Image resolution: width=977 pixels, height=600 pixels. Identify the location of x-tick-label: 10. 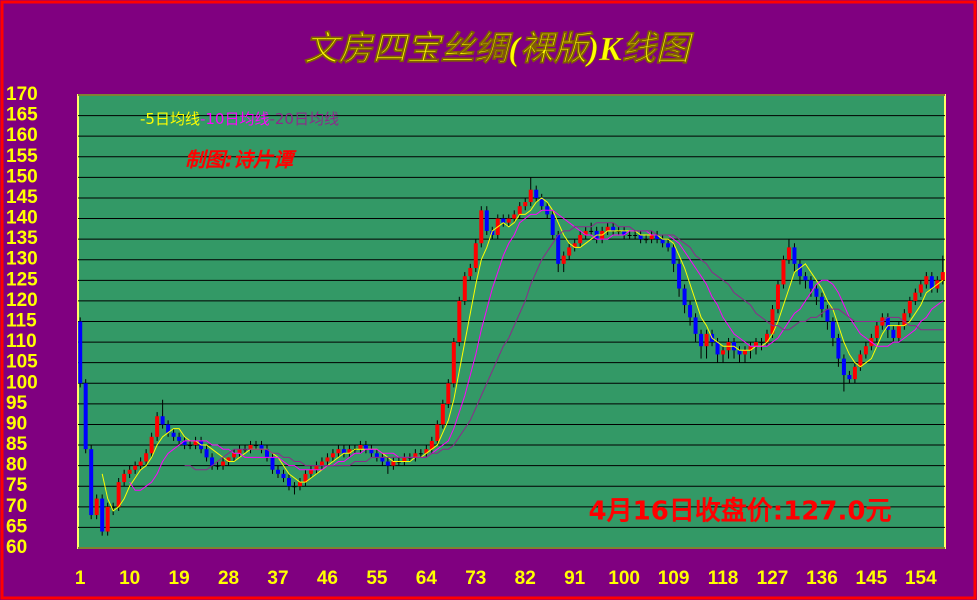
(129, 578).